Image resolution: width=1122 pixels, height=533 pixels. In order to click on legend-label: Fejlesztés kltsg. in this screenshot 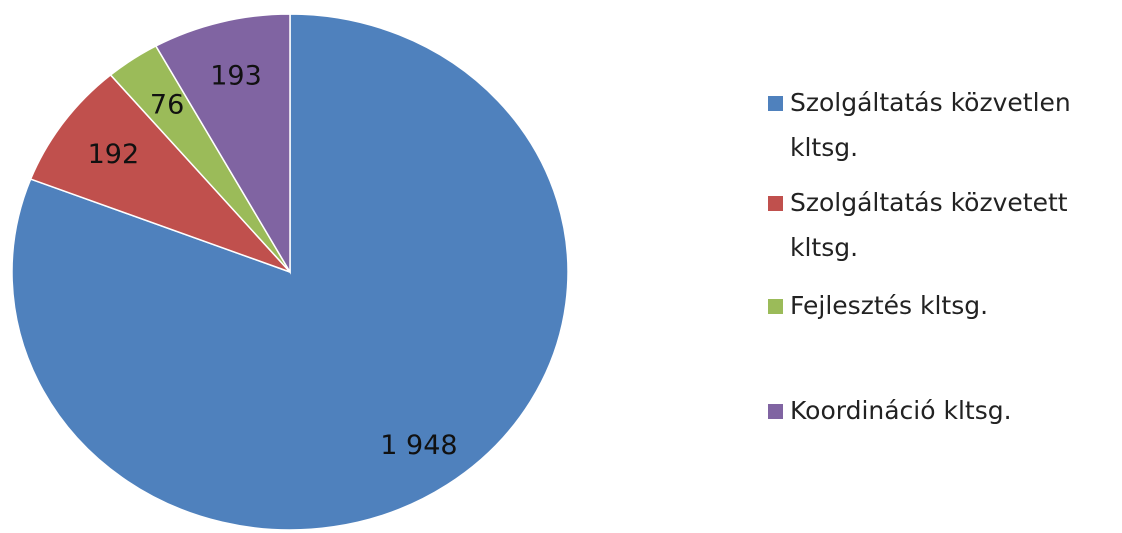, I will do `click(889, 305)`.